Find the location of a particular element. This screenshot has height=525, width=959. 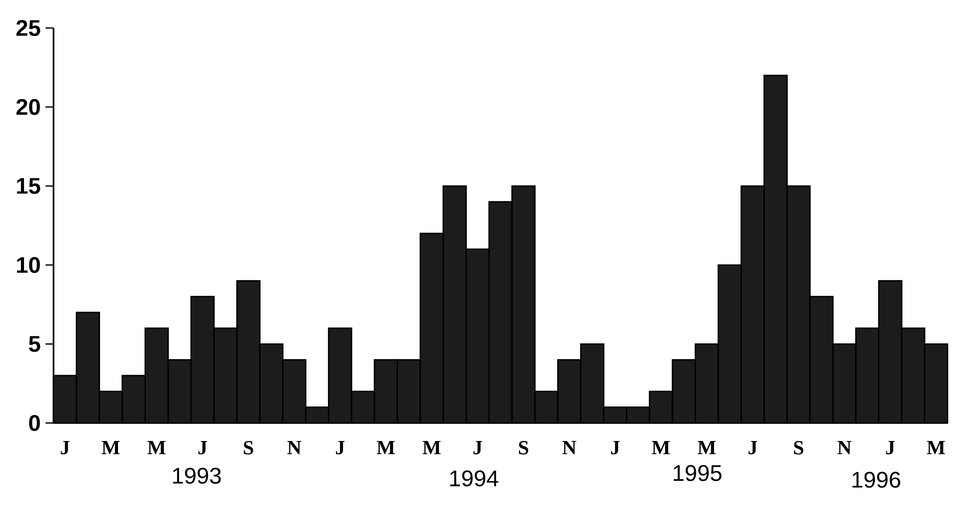

y-tick-label: 5 is located at coordinates (34, 344).